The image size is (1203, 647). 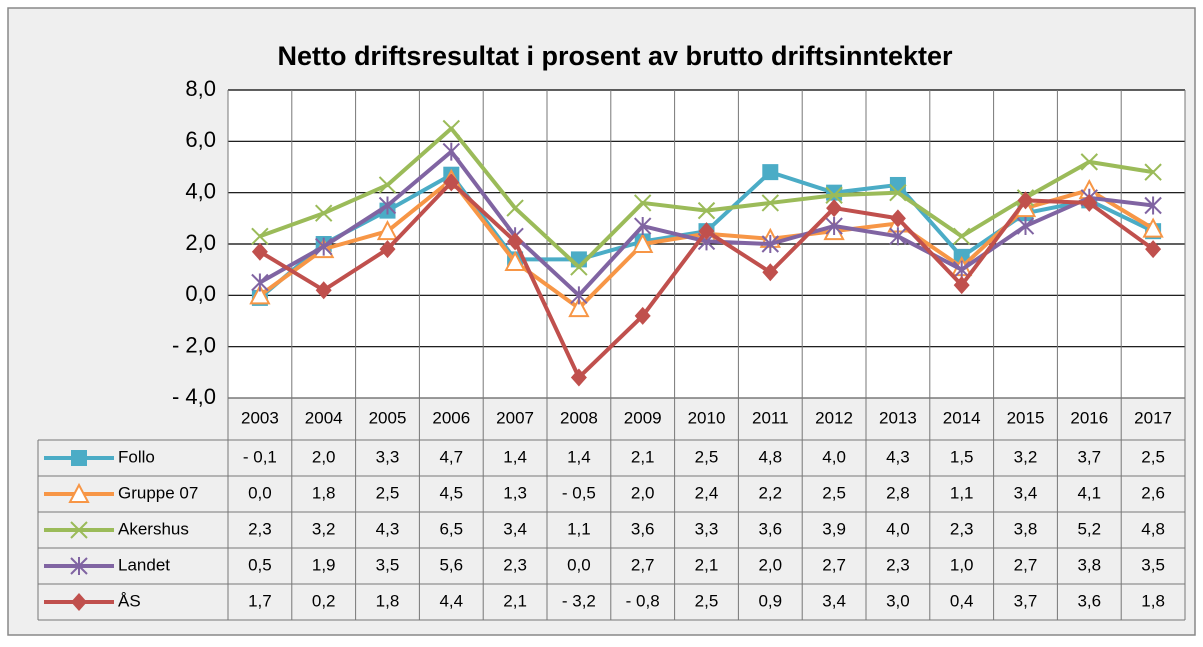 What do you see at coordinates (643, 417) in the screenshot?
I see `x-tick-label: 2009` at bounding box center [643, 417].